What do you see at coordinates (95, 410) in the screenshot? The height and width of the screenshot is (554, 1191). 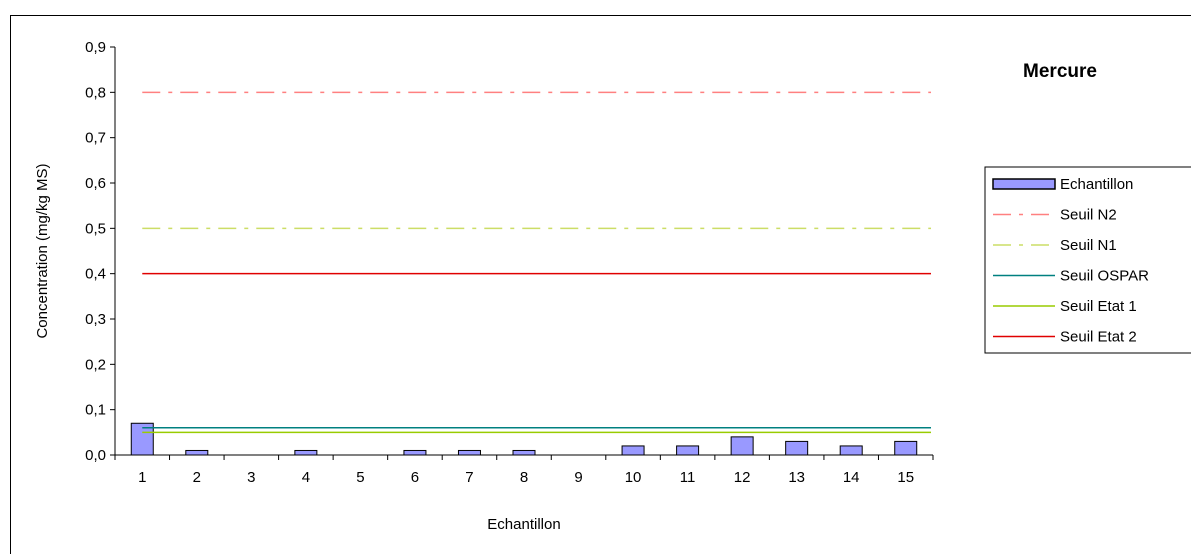 I see `y-tick-label: 0,1` at bounding box center [95, 410].